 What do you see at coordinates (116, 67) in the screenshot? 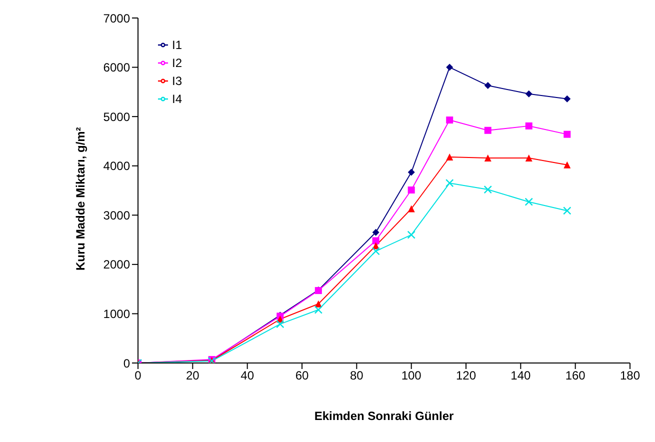
I see `y-tick-label: 6000` at bounding box center [116, 67].